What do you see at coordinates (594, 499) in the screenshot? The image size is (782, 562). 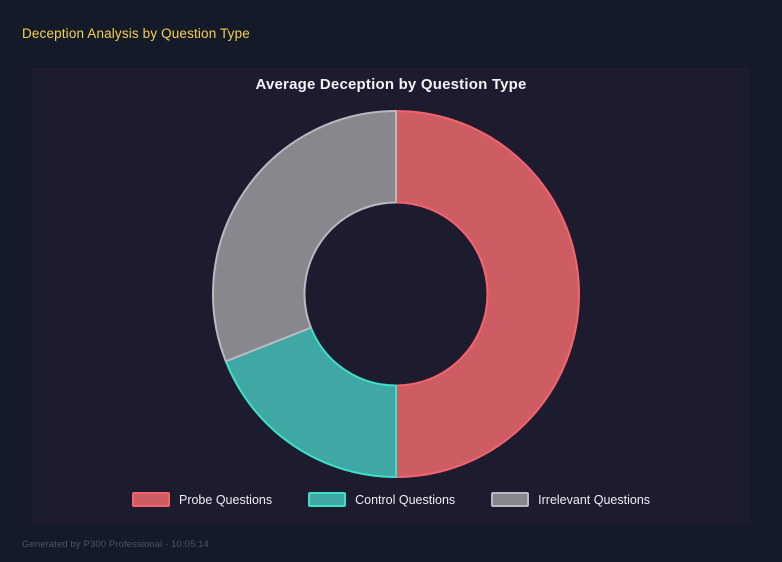 I see `legend-item-label: Irrelevant Questions` at bounding box center [594, 499].